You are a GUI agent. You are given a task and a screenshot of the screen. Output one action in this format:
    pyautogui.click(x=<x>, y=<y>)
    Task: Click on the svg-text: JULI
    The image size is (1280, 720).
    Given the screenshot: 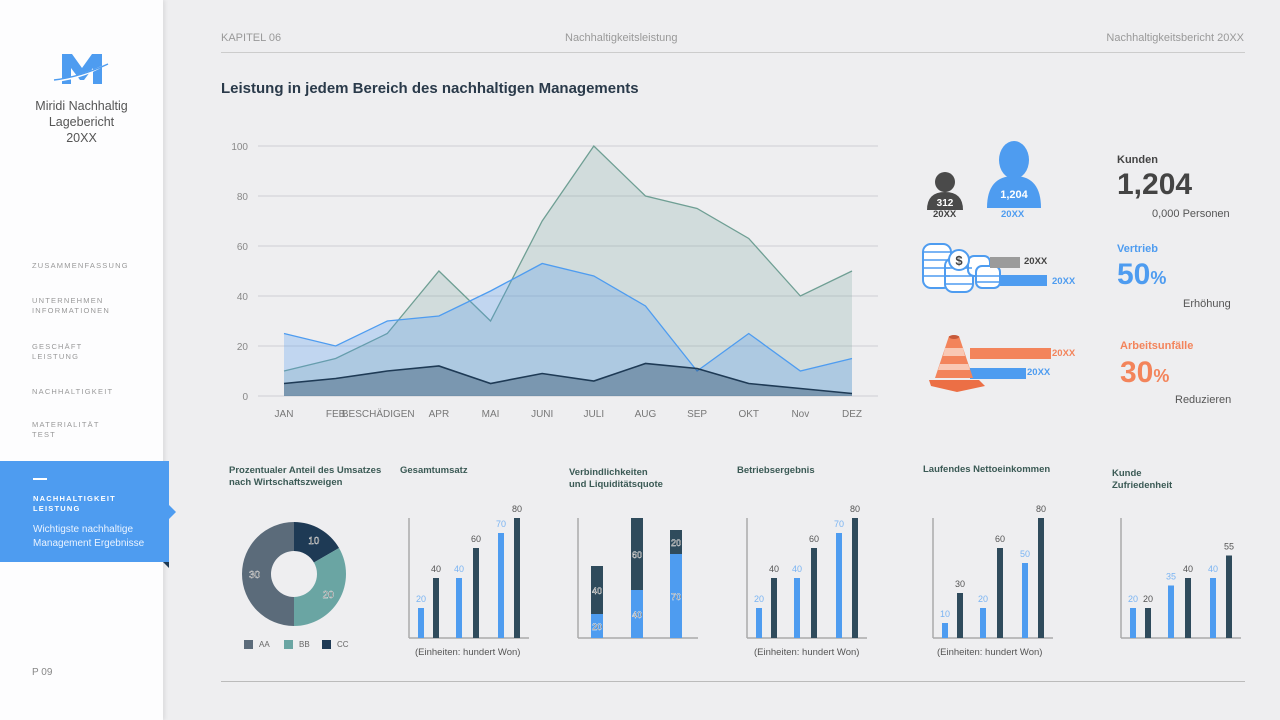 What is the action you would take?
    pyautogui.click(x=594, y=414)
    